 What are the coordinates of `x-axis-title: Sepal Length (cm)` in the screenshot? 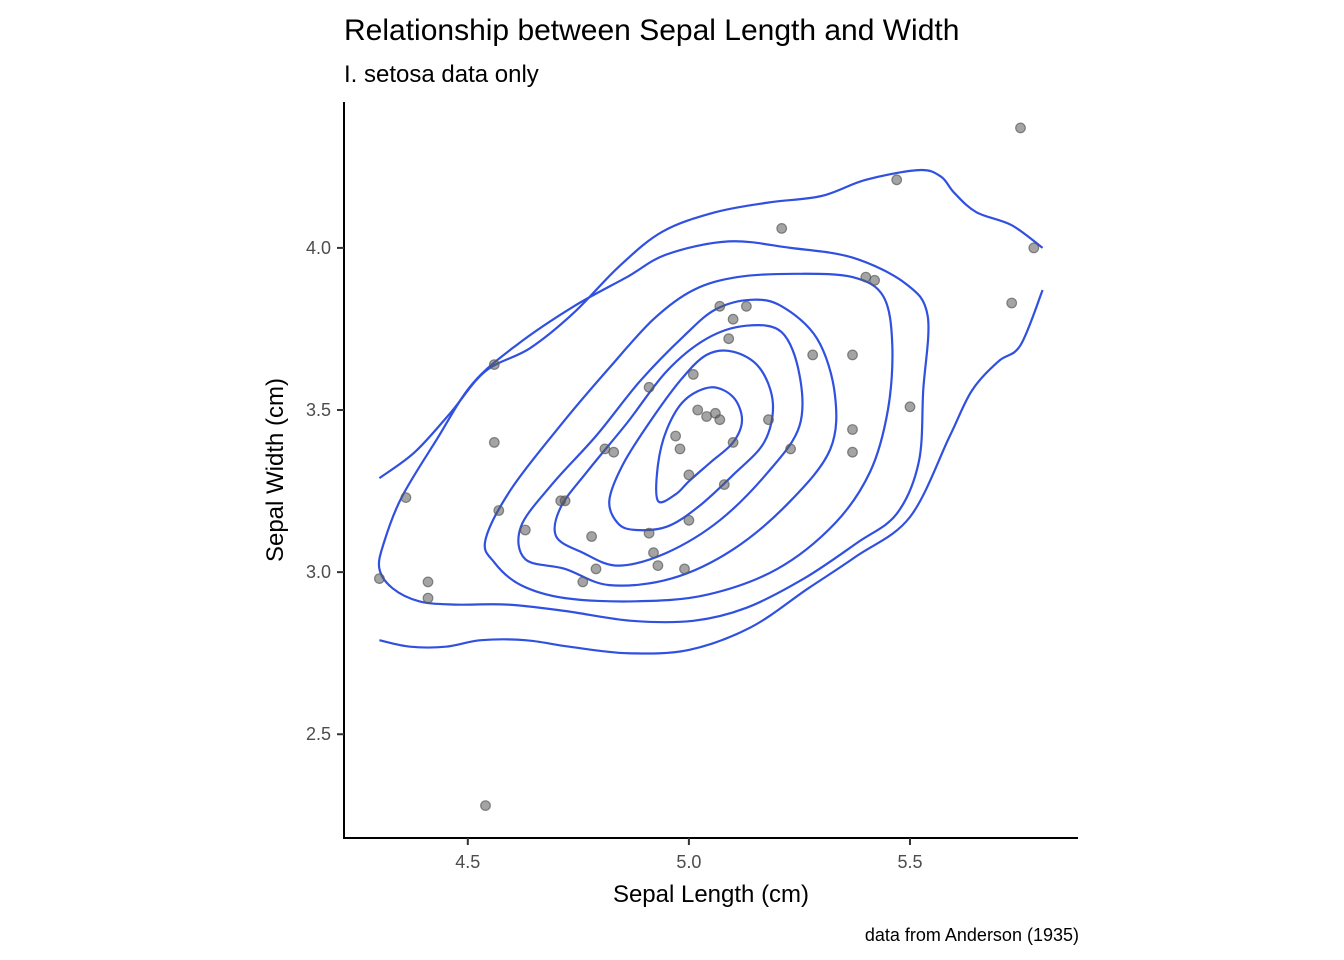 It's located at (711, 894).